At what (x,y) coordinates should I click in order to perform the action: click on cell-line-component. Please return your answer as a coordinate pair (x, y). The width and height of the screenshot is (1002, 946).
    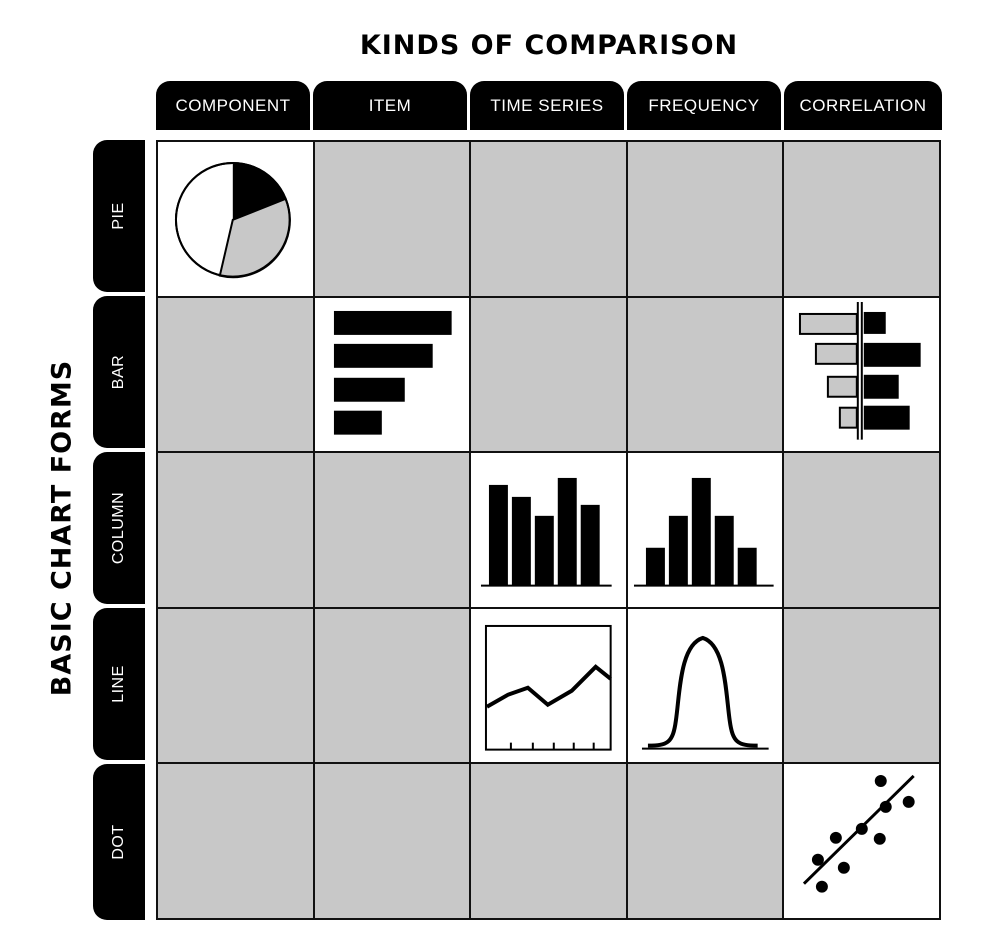
    Looking at the image, I should click on (235, 685).